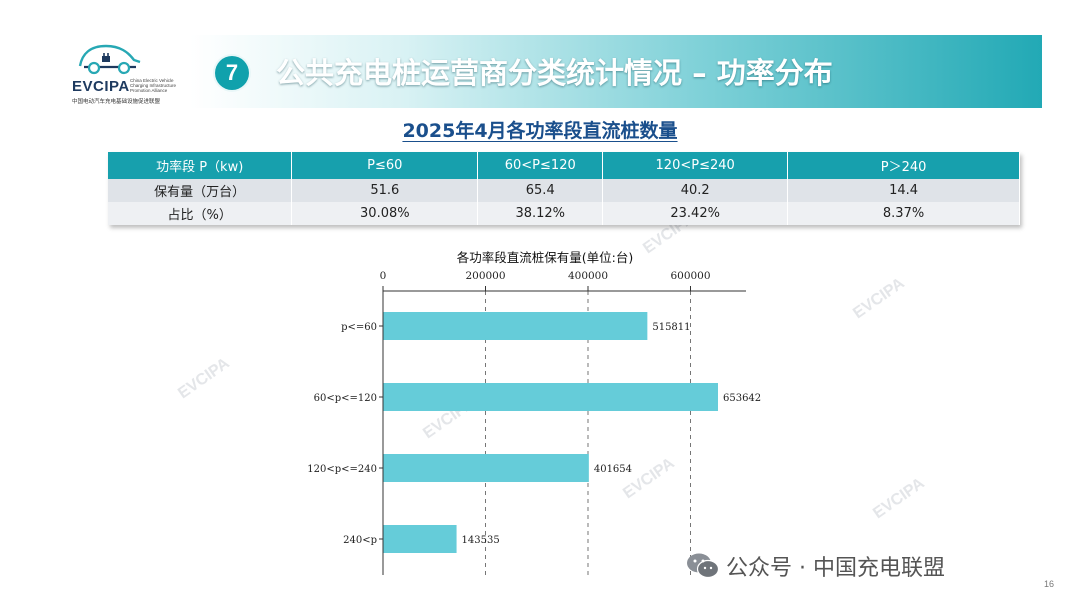  I want to click on section-number-badge: 7, so click(232, 73).